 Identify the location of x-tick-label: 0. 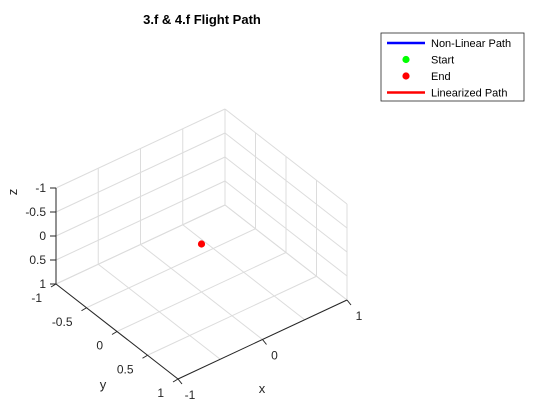
(274, 356).